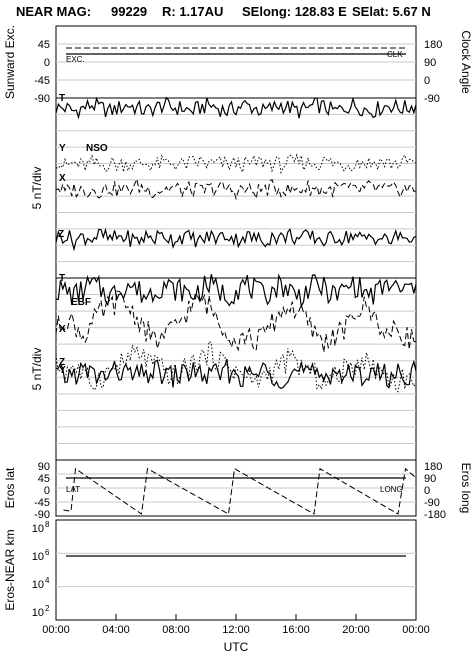 Image resolution: width=474 pixels, height=656 pixels. I want to click on ebf-series-x, so click(236, 321).